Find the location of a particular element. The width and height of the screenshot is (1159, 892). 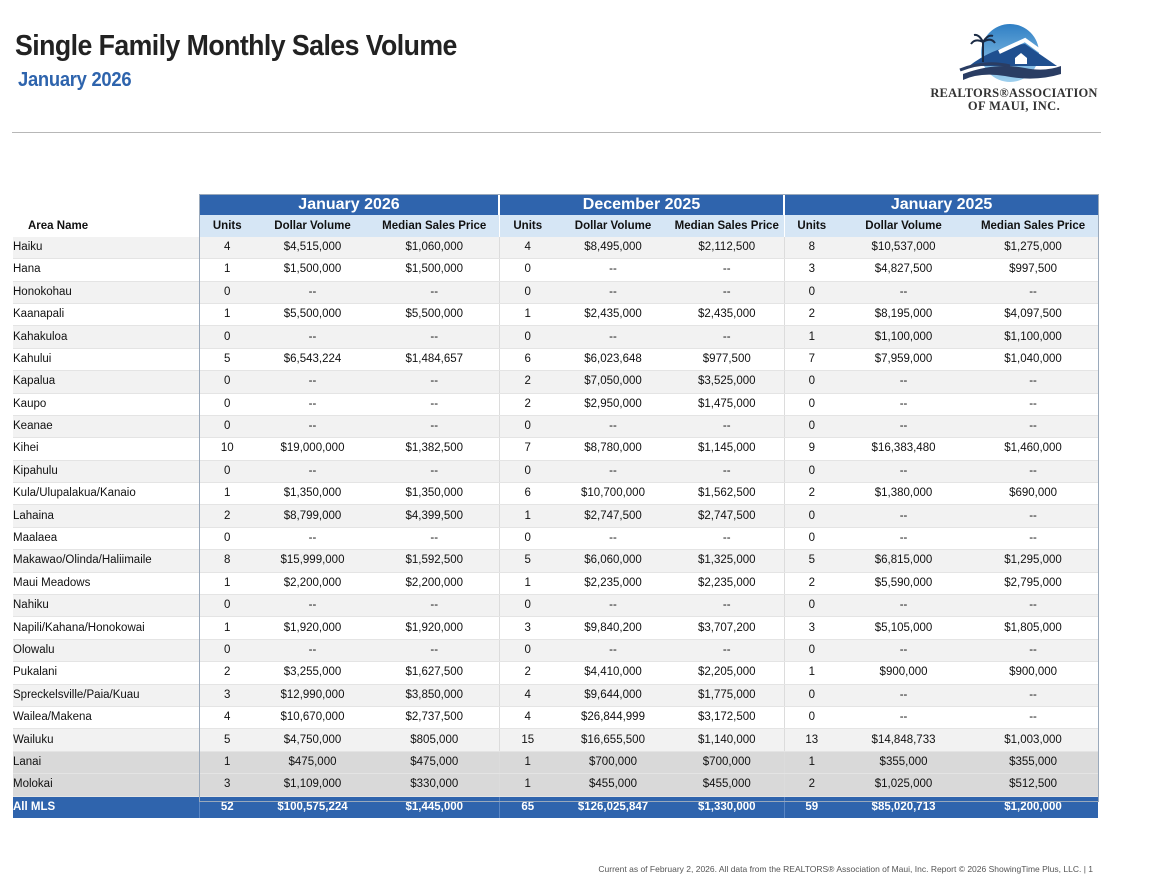

value-cell: $8,195,000 is located at coordinates (904, 315).